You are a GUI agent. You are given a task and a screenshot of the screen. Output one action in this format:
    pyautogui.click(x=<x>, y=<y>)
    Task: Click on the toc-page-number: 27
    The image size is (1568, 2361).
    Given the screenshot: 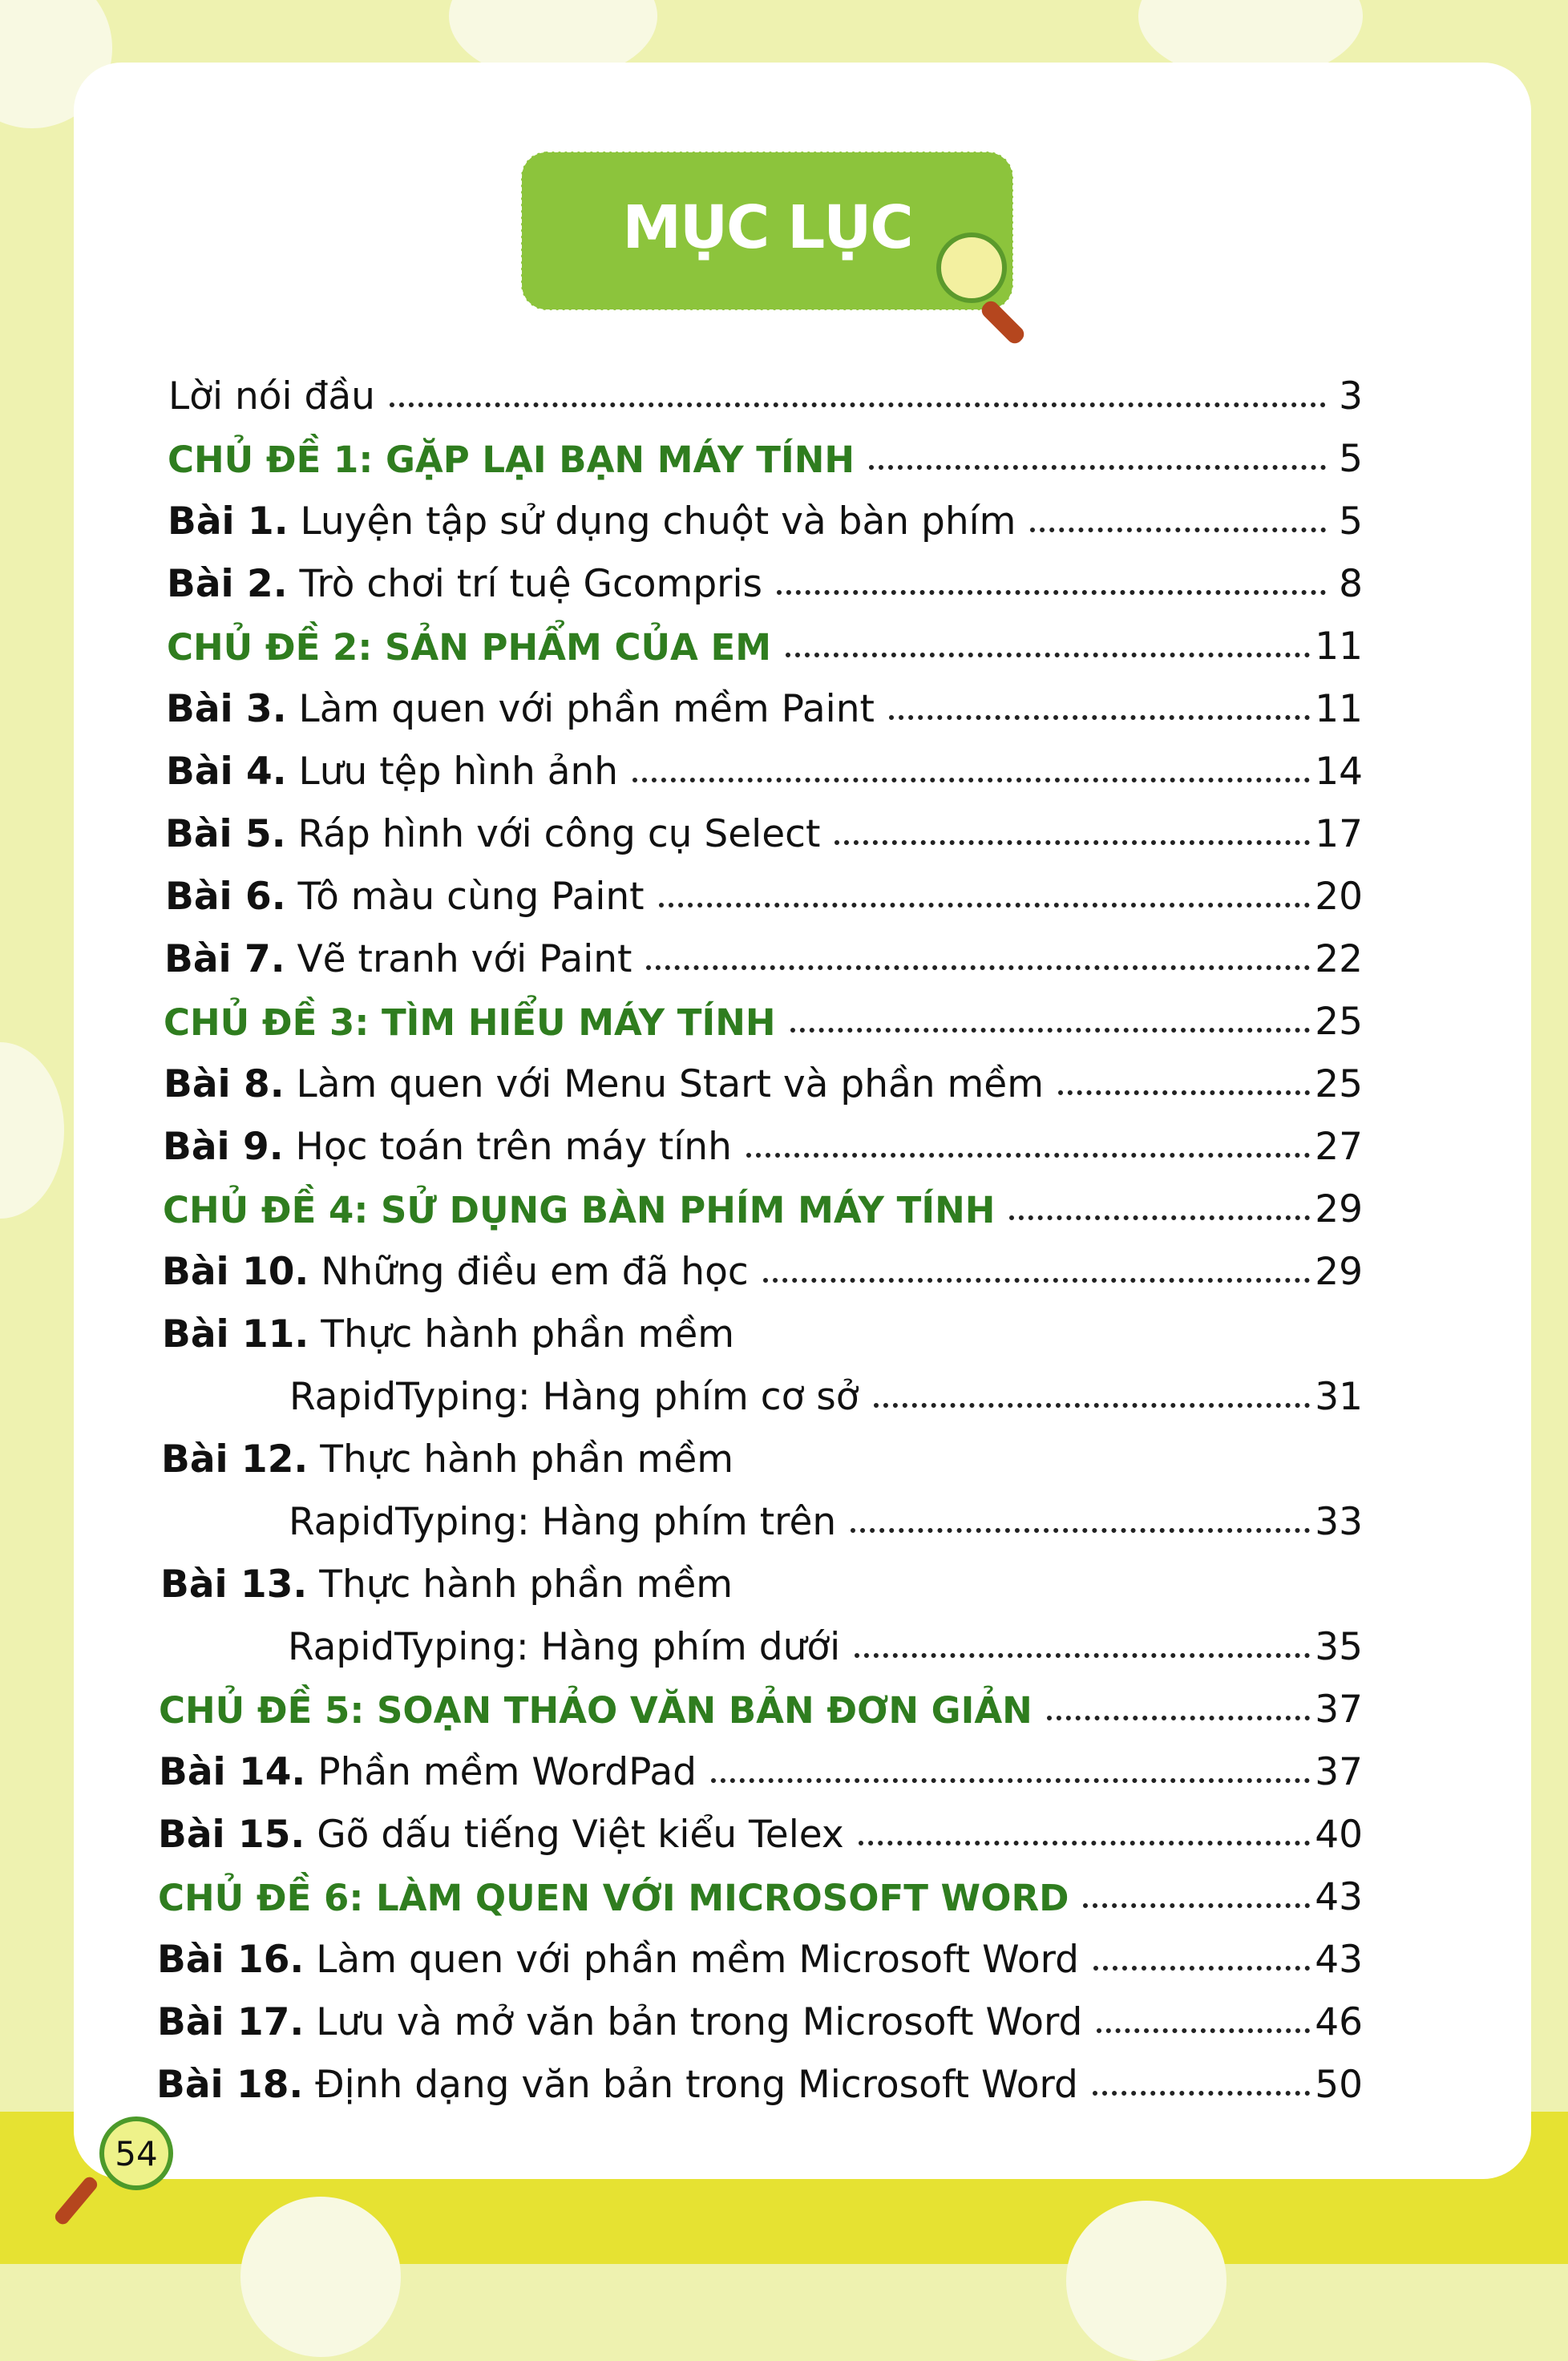 What is the action you would take?
    pyautogui.click(x=1339, y=1147)
    